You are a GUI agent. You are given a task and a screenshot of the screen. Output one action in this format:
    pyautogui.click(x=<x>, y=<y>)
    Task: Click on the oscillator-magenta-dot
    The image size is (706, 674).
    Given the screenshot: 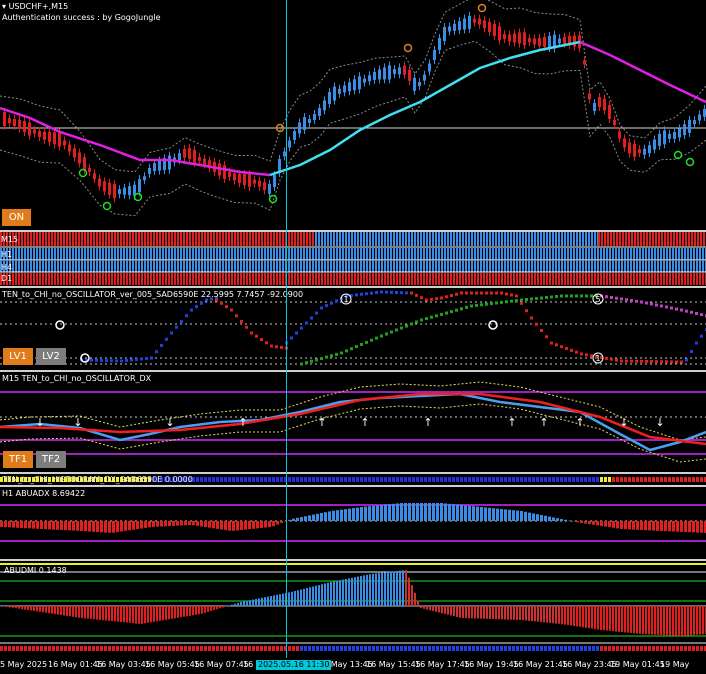 What is the action you would take?
    pyautogui.click(x=651, y=304)
    